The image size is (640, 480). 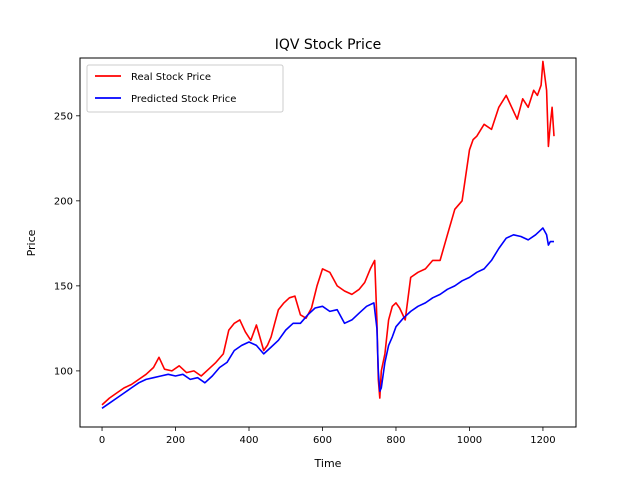 What do you see at coordinates (248, 440) in the screenshot?
I see `x-tick-label: 400` at bounding box center [248, 440].